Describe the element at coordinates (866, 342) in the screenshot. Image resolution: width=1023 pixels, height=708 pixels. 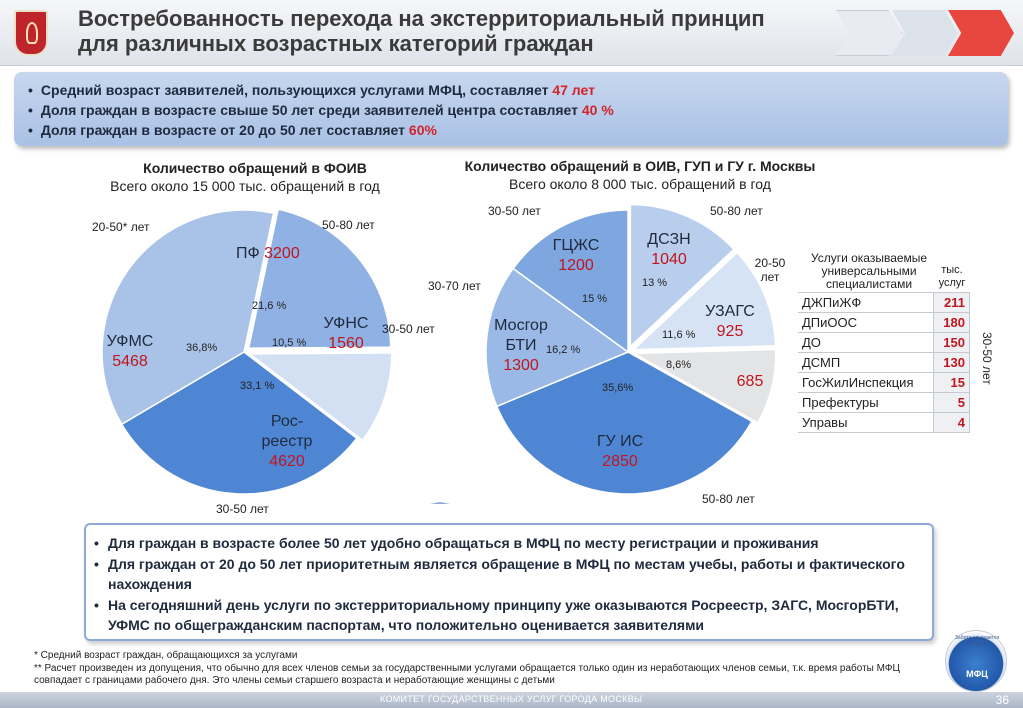
I see `service-name: ДО` at that location.